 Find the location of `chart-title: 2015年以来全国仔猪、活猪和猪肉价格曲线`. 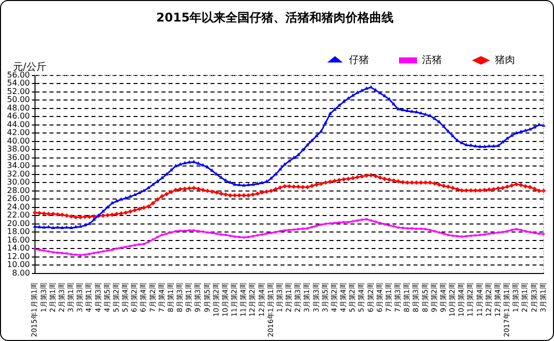

chart-title: 2015年以来全国仔猪、活猪和猪肉价格曲线 is located at coordinates (275, 17).